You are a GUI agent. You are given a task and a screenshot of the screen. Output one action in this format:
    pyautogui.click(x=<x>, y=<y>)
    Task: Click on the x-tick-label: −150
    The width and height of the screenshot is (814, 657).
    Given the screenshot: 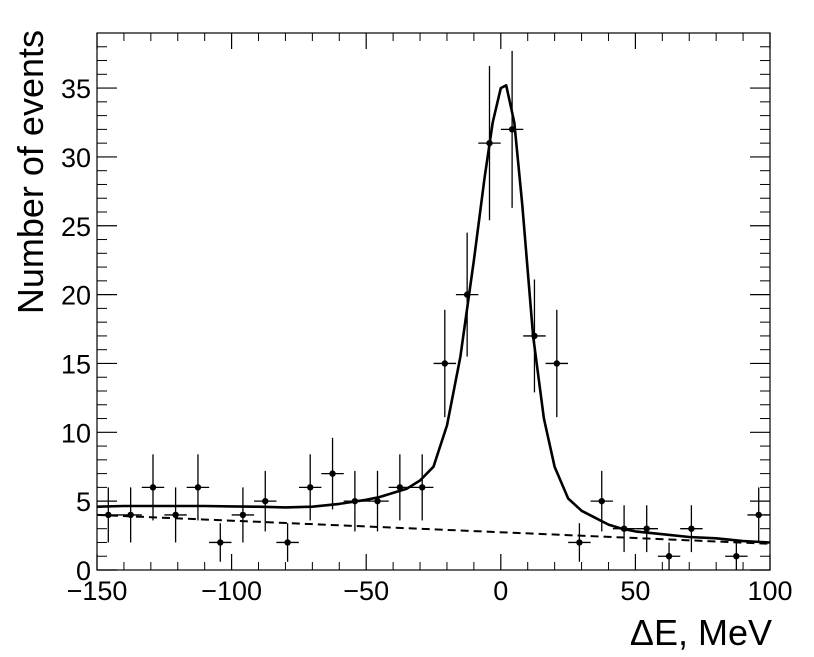 What is the action you would take?
    pyautogui.click(x=97, y=591)
    